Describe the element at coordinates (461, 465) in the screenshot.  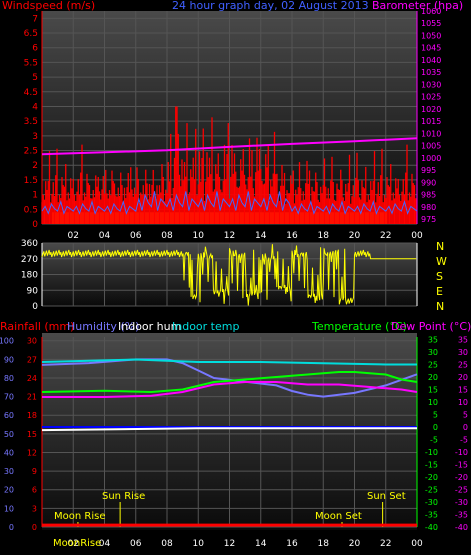
I see `dewpoint-tick-label: -15` at that location.